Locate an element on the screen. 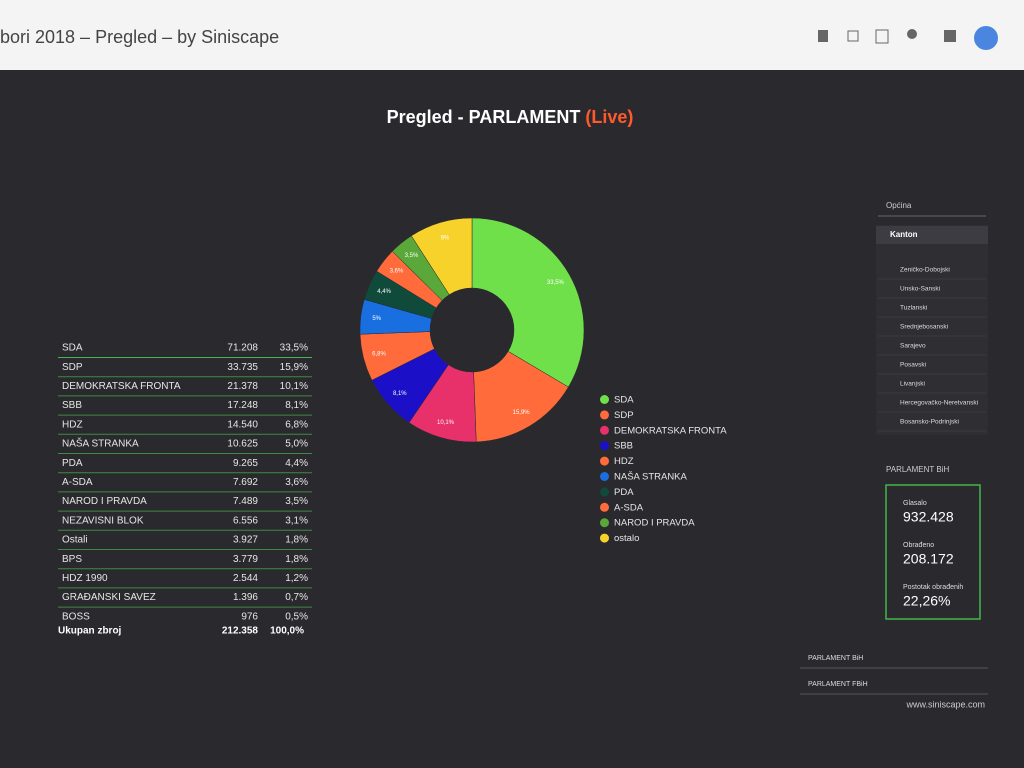 This screenshot has height=768, width=1024. party-name: DEMOKRATSKA FRONTA is located at coordinates (121, 386).